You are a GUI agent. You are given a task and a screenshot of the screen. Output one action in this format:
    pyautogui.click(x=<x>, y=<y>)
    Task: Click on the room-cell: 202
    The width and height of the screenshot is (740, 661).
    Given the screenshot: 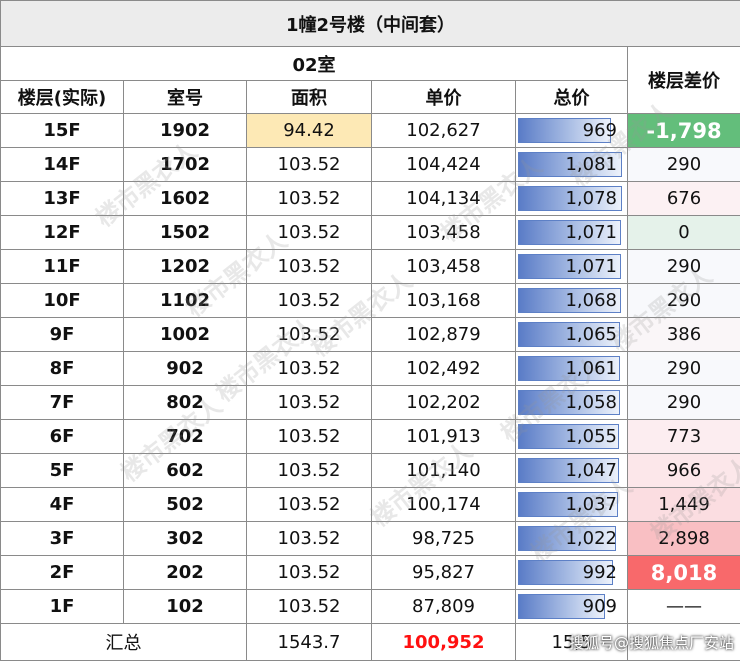 What is the action you would take?
    pyautogui.click(x=185, y=572)
    